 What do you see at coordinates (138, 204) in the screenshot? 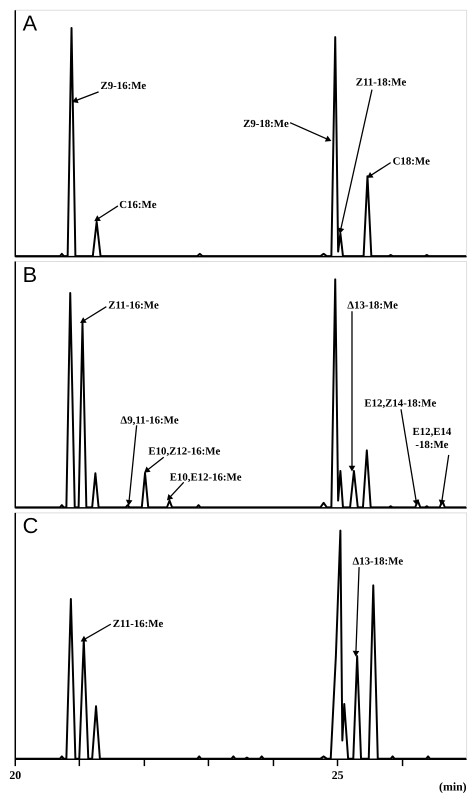
I see `annotation: C16:Me` at bounding box center [138, 204].